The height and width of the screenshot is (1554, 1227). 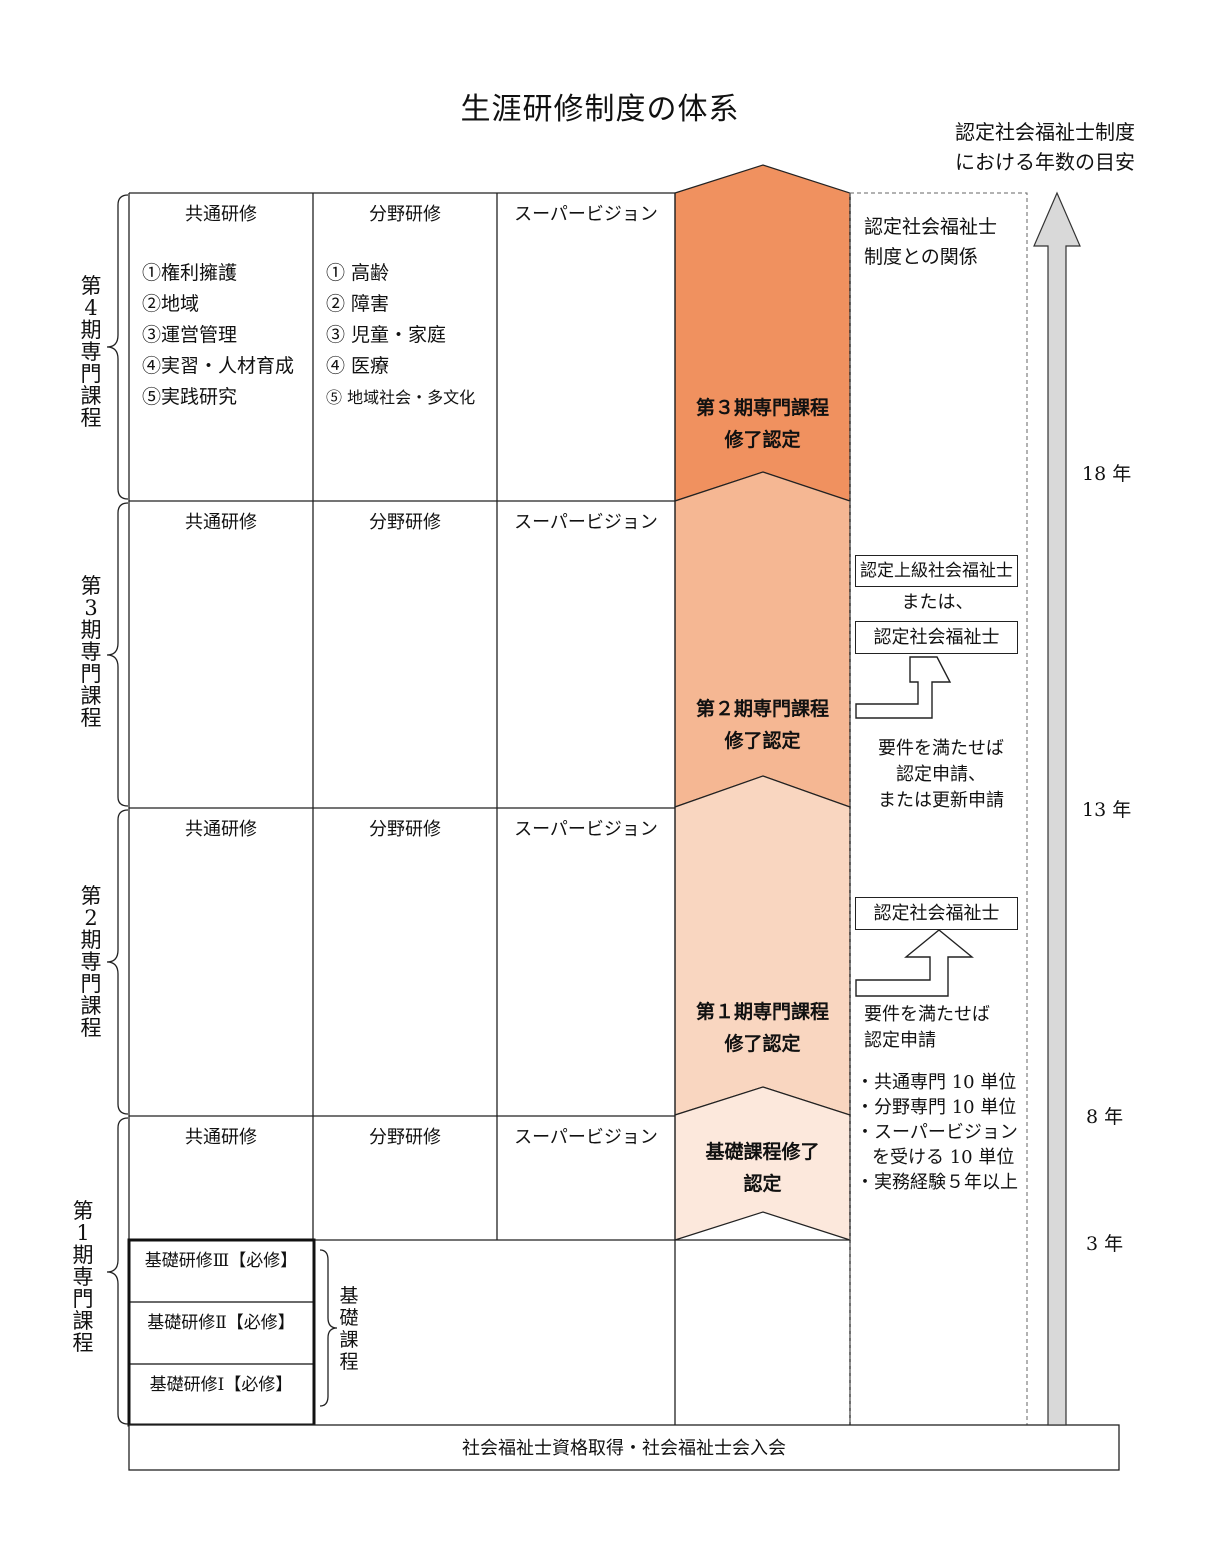 I want to click on condition-item: ・分野専門 10 単位, so click(x=936, y=1107).